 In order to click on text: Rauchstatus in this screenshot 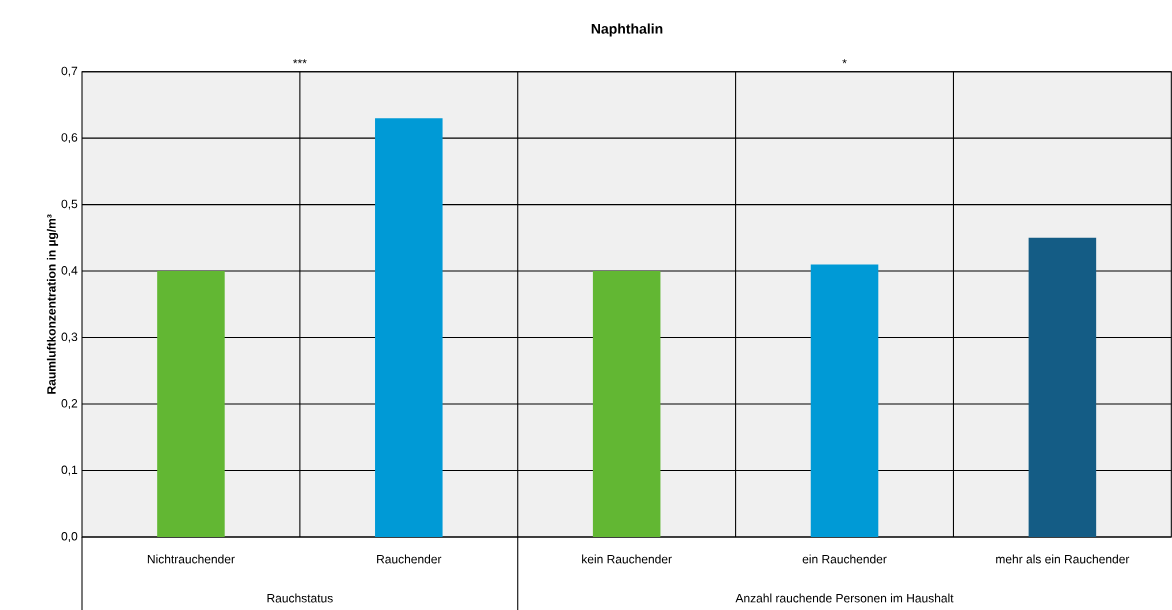, I will do `click(300, 598)`.